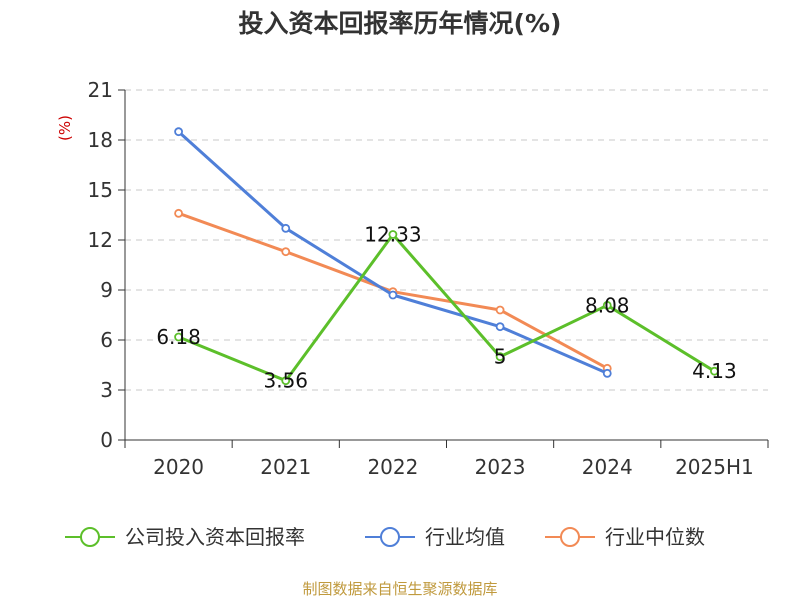 This screenshot has width=800, height=600. I want to click on y-tick-label: 0, so click(106, 440).